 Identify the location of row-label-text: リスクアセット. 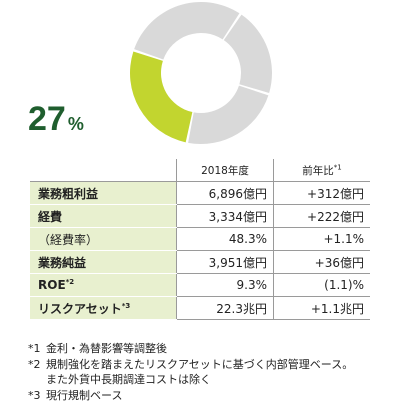
(80, 308).